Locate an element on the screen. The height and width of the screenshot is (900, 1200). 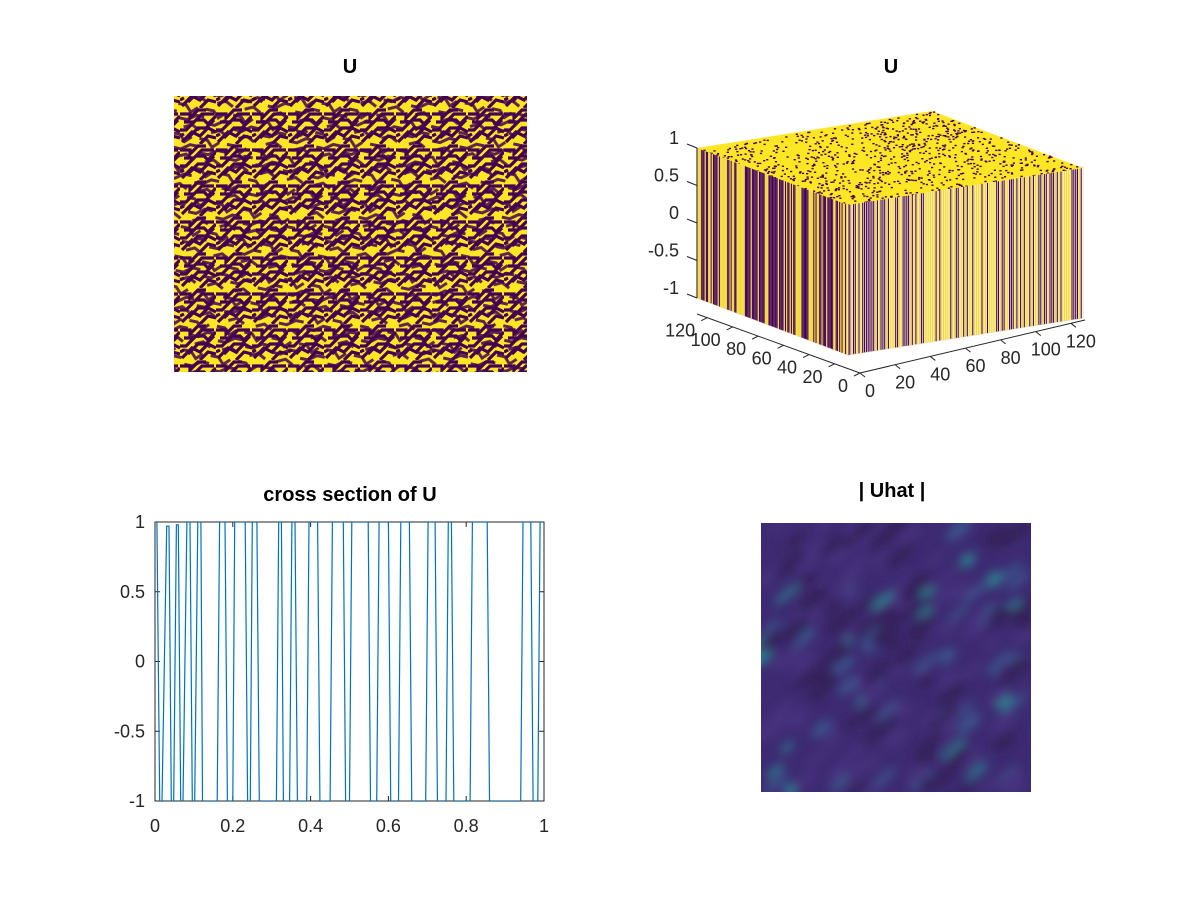
y3d-tick-mark is located at coordinates (857, 374).